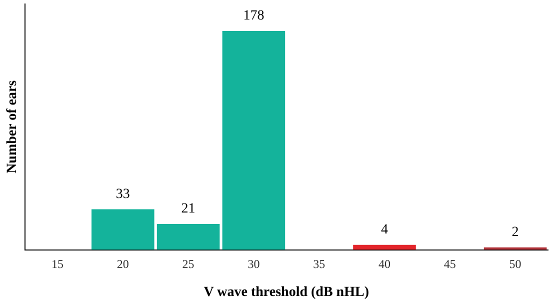 This screenshot has height=305, width=550. Describe the element at coordinates (254, 264) in the screenshot. I see `x-tick-label: 30` at that location.